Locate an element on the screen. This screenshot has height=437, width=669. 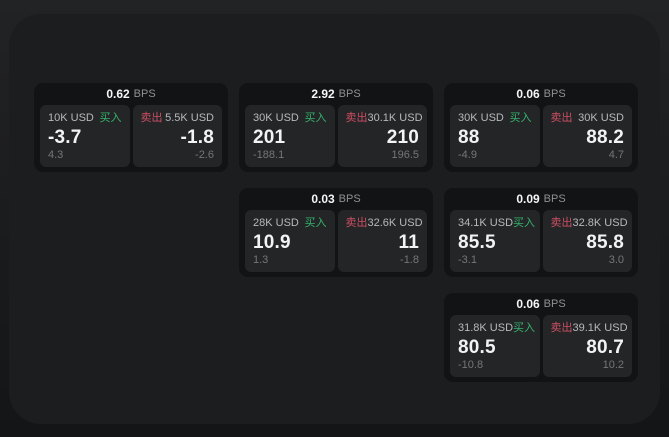
sell-quote-tile: 卖出 32.6K USD 11 -1.8 is located at coordinates (382, 241).